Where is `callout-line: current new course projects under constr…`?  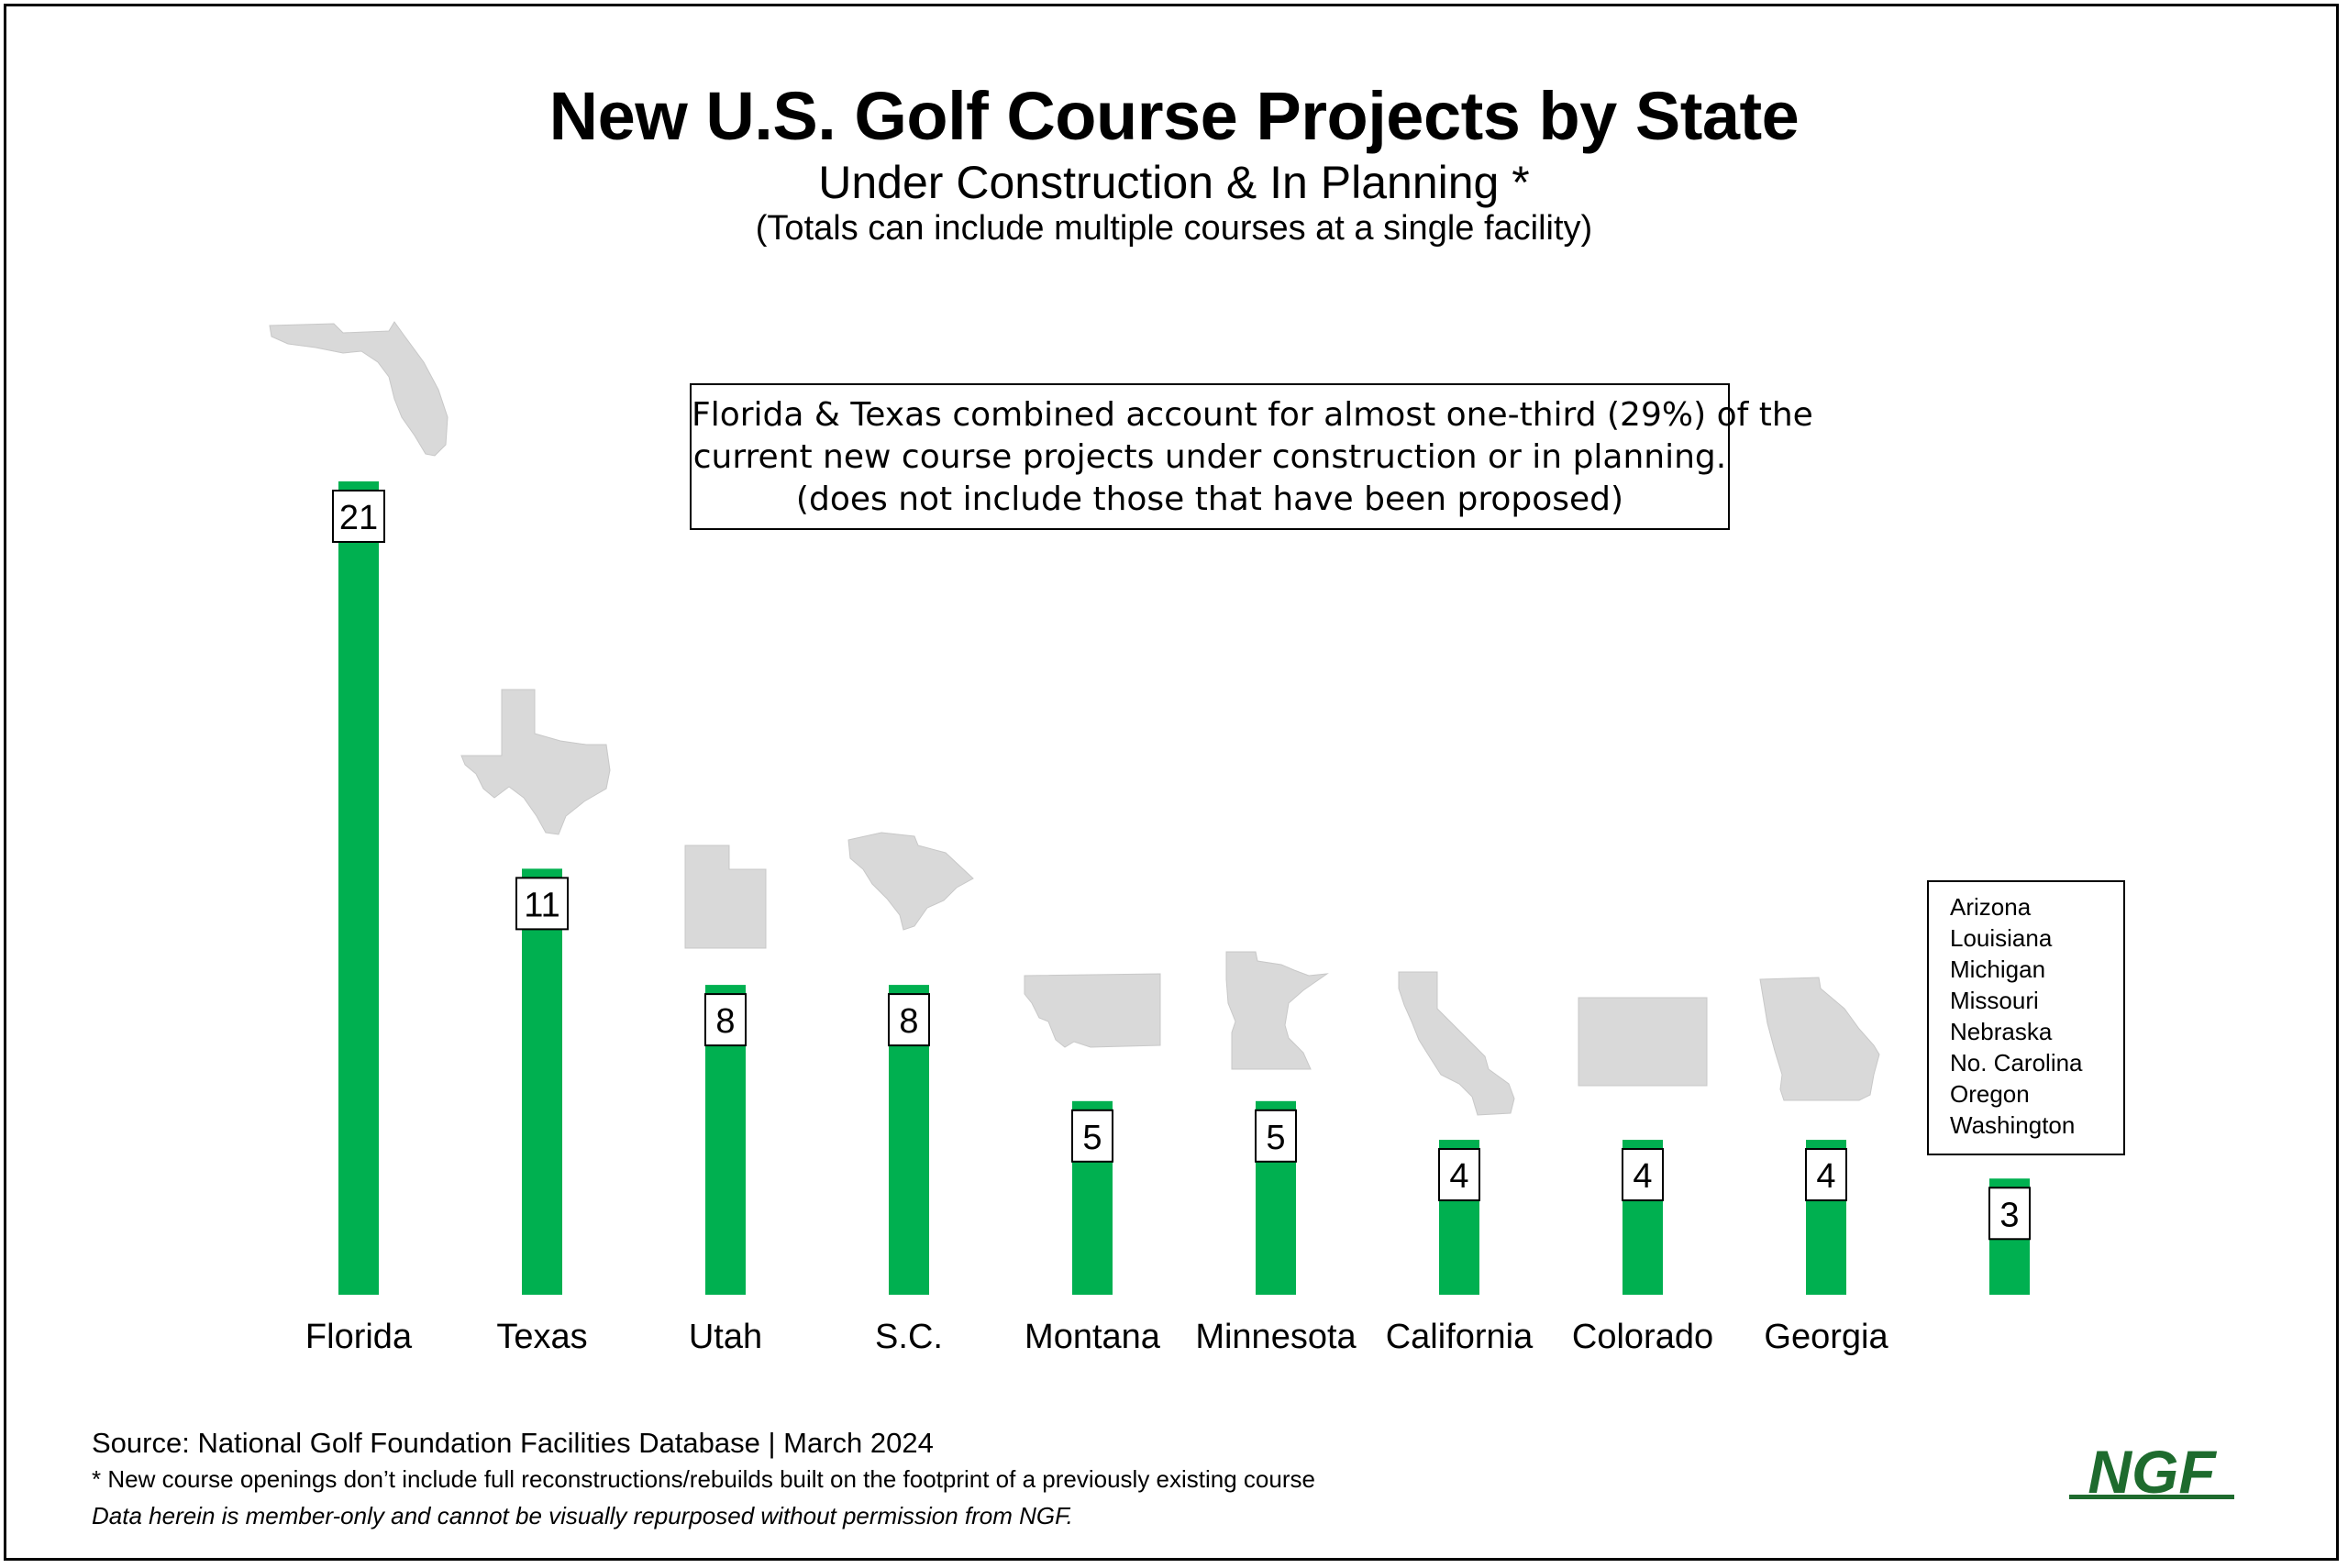
callout-line: current new course projects under constr… is located at coordinates (1209, 457).